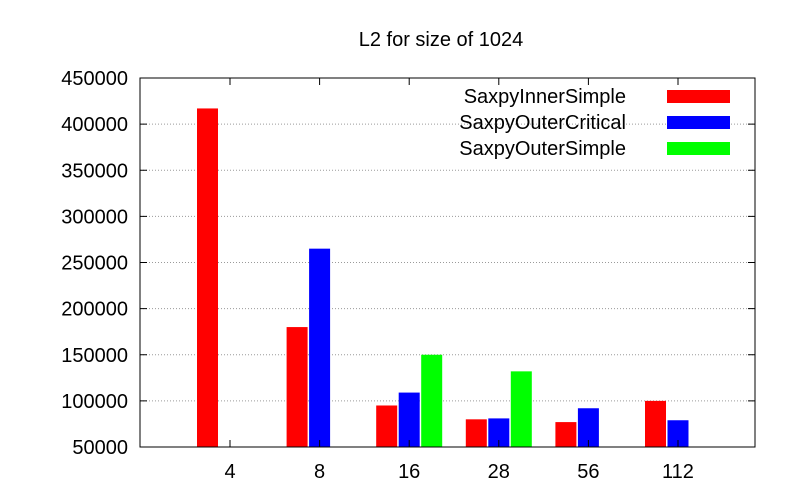 The height and width of the screenshot is (500, 800). Describe the element at coordinates (678, 472) in the screenshot. I see `x-tick-label: 112` at that location.